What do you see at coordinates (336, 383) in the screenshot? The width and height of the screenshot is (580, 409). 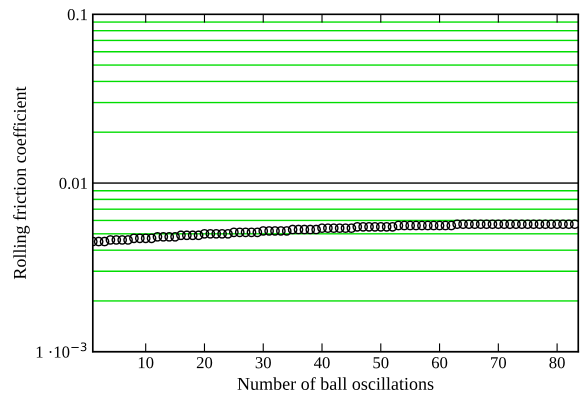 I see `x-axis-title: Number of ball oscillations` at bounding box center [336, 383].